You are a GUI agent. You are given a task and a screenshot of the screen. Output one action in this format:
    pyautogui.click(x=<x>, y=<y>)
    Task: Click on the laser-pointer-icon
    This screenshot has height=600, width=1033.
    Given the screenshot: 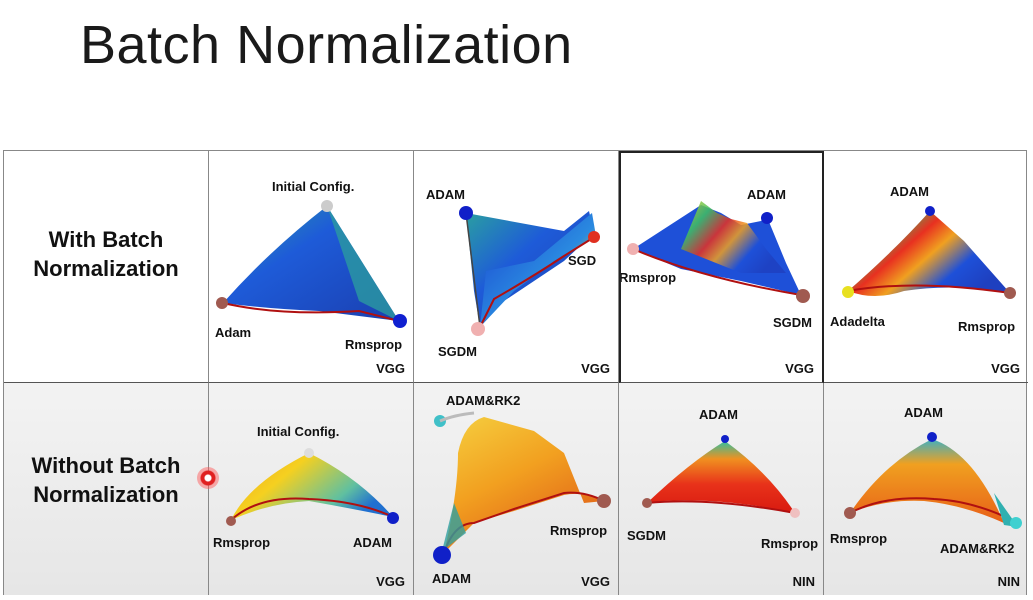 What is the action you would take?
    pyautogui.click(x=208, y=478)
    